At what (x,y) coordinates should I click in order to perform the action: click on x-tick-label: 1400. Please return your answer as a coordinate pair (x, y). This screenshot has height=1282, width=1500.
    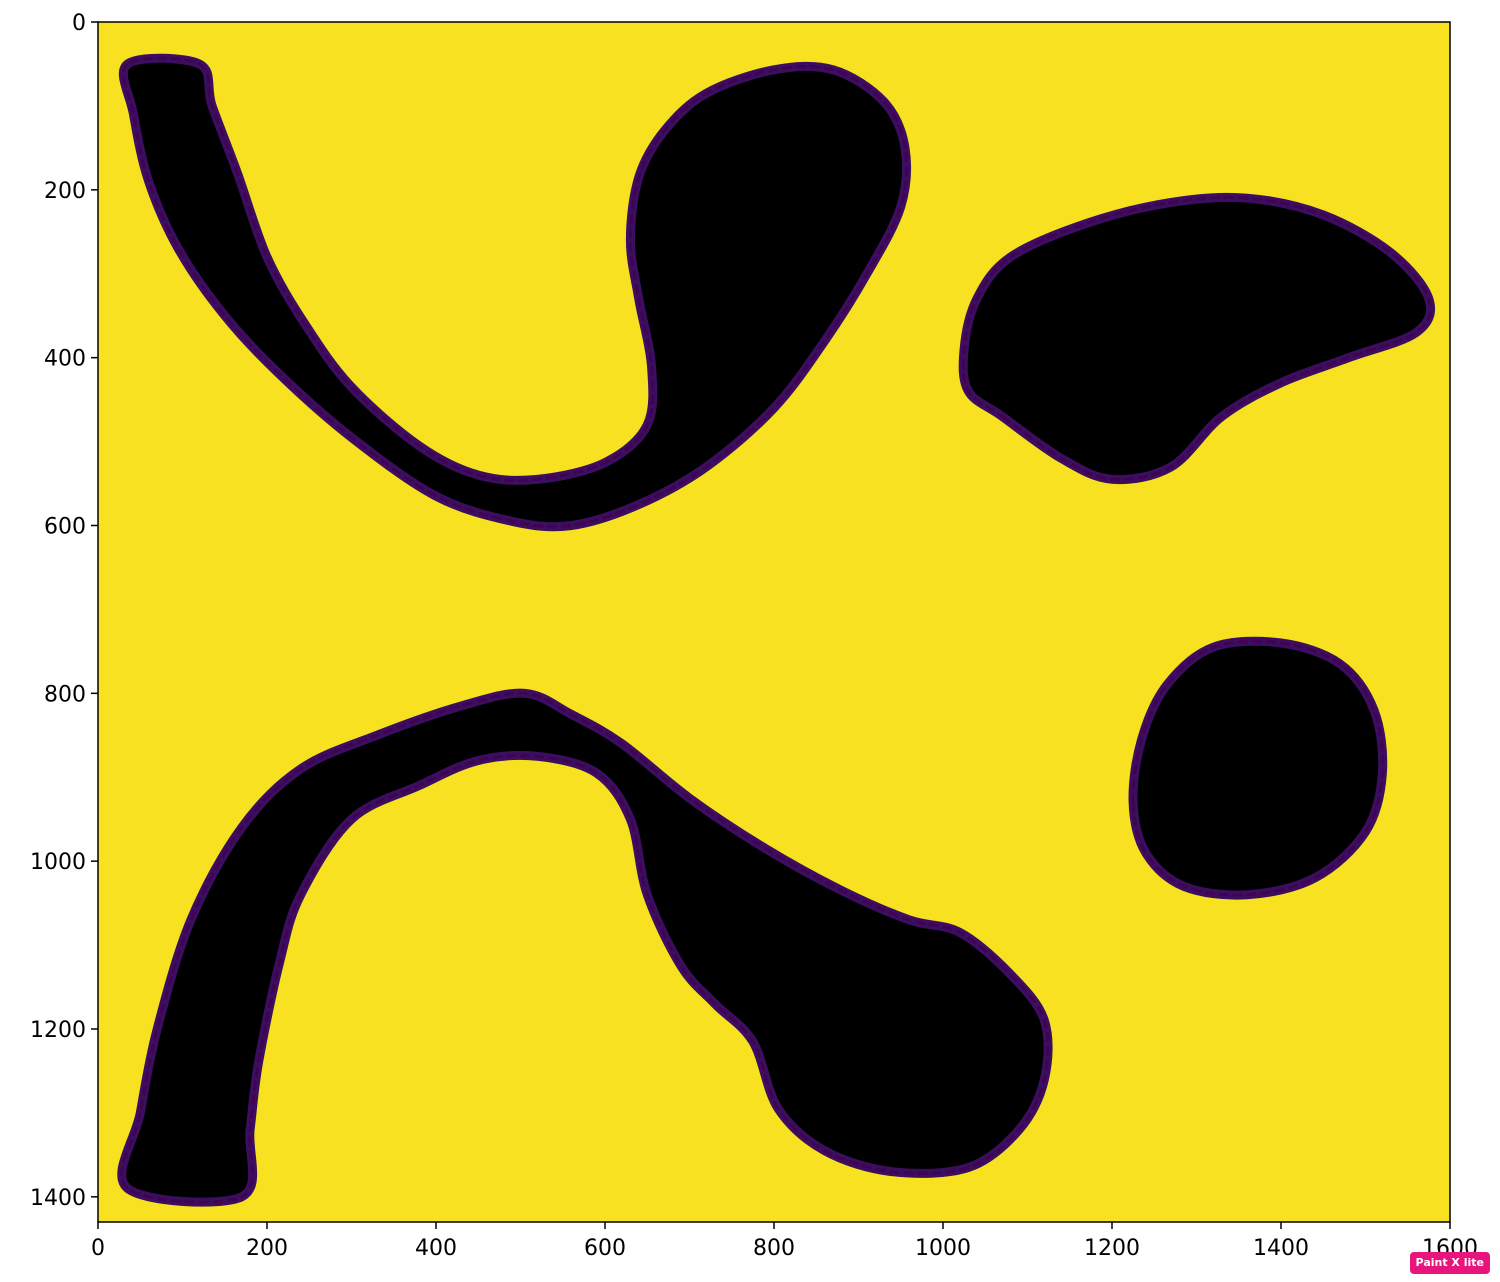
    Looking at the image, I should click on (1281, 1248).